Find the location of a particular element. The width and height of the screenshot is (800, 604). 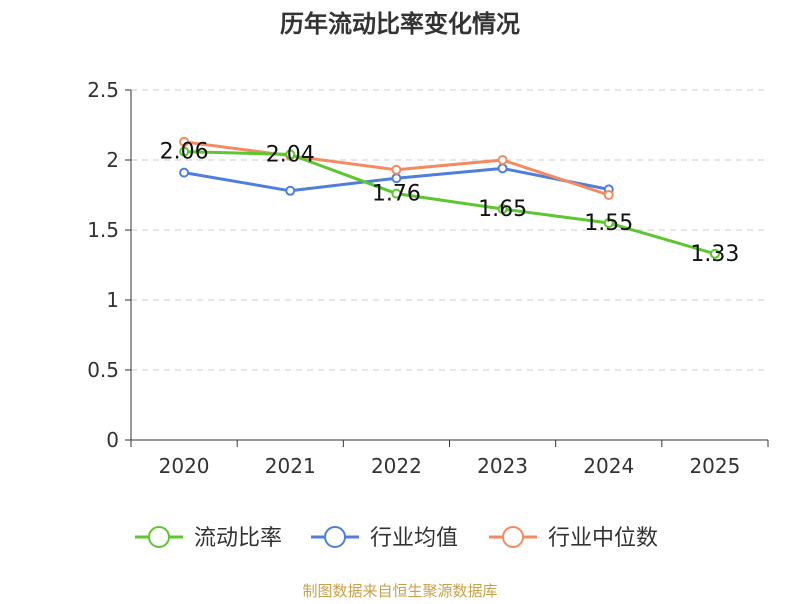

data-label: 1.65 is located at coordinates (502, 209).